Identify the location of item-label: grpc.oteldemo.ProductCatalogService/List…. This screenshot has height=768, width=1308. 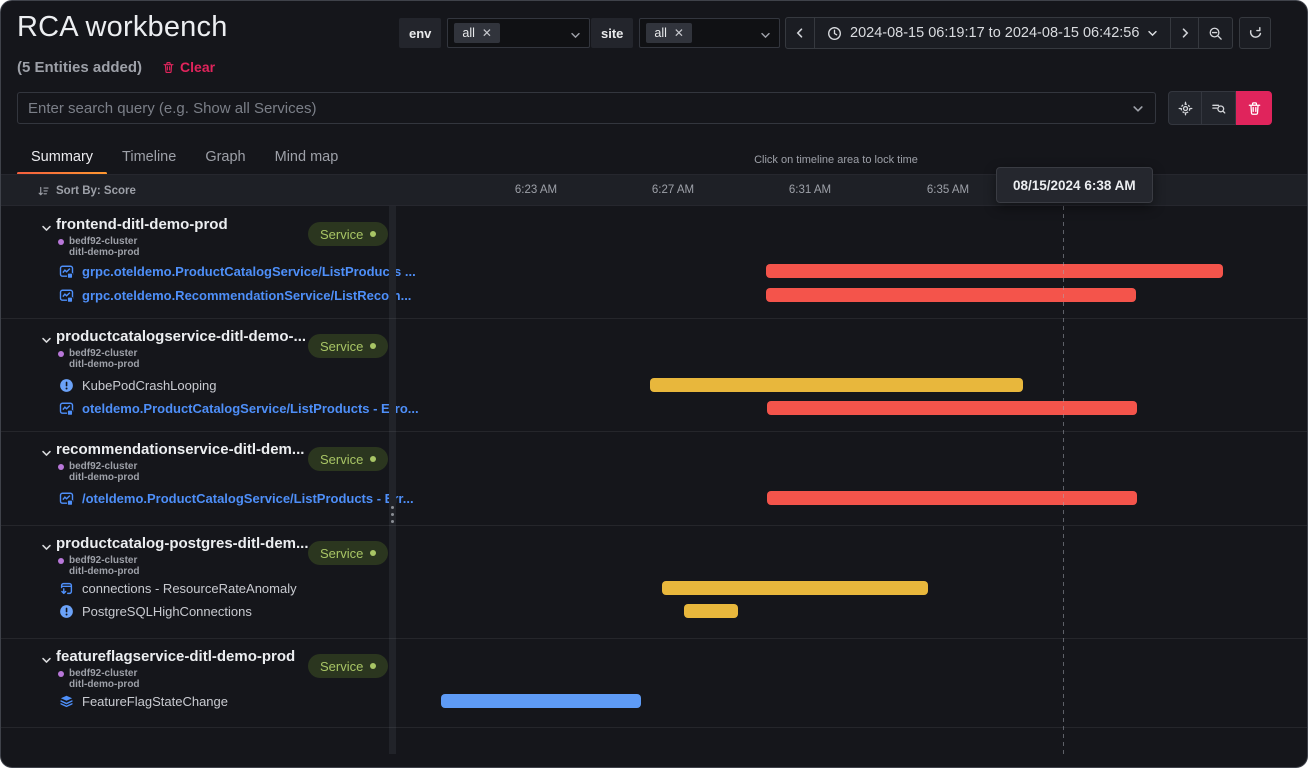
(249, 271).